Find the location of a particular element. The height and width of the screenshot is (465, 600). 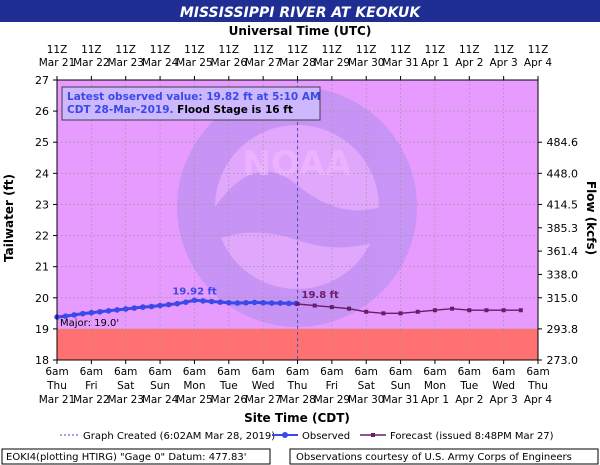

top-axis-title: Universal Time (UTC) is located at coordinates (300, 31).